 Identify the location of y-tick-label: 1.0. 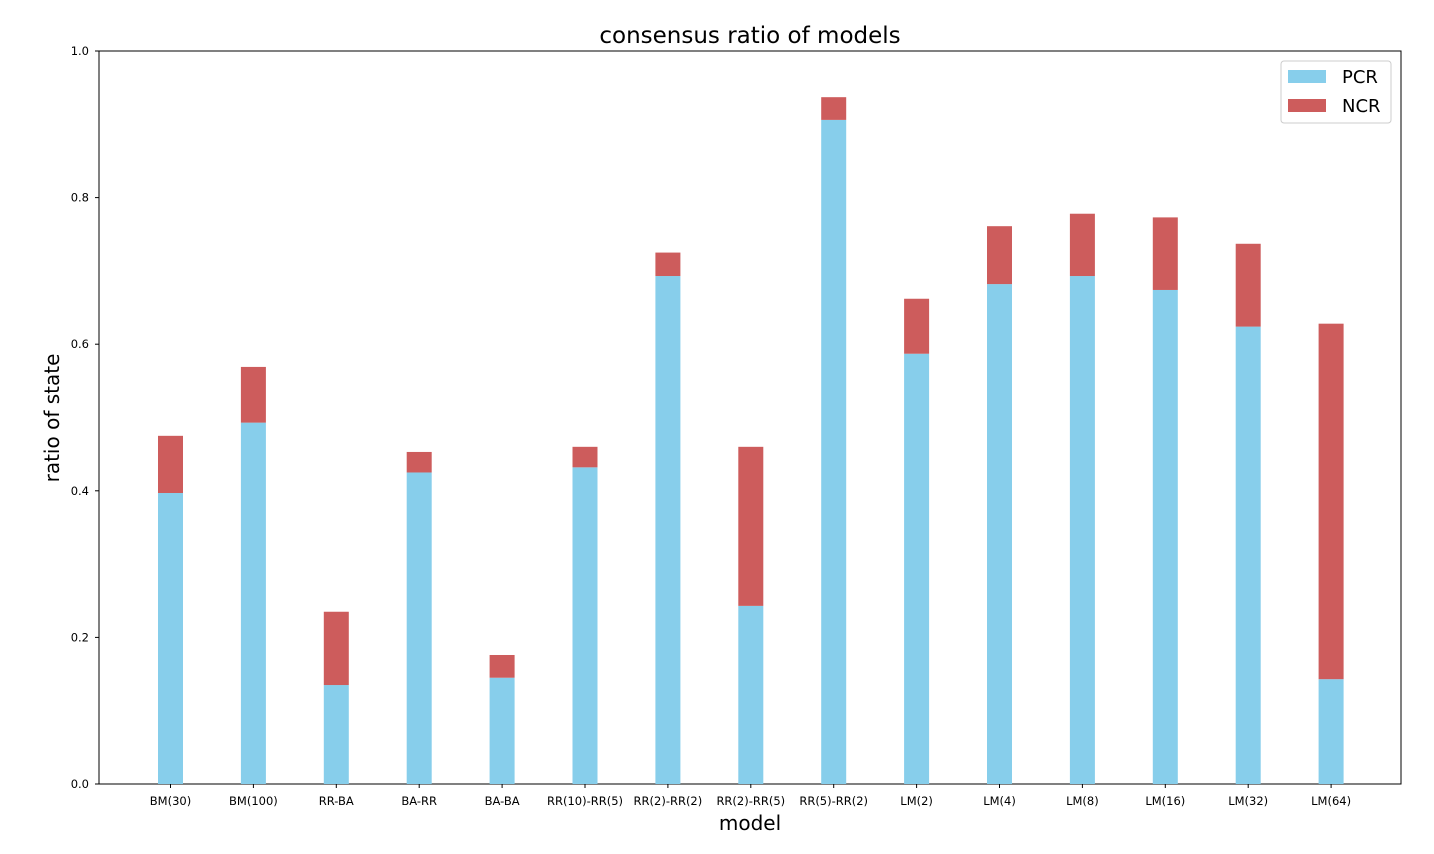
(80, 51).